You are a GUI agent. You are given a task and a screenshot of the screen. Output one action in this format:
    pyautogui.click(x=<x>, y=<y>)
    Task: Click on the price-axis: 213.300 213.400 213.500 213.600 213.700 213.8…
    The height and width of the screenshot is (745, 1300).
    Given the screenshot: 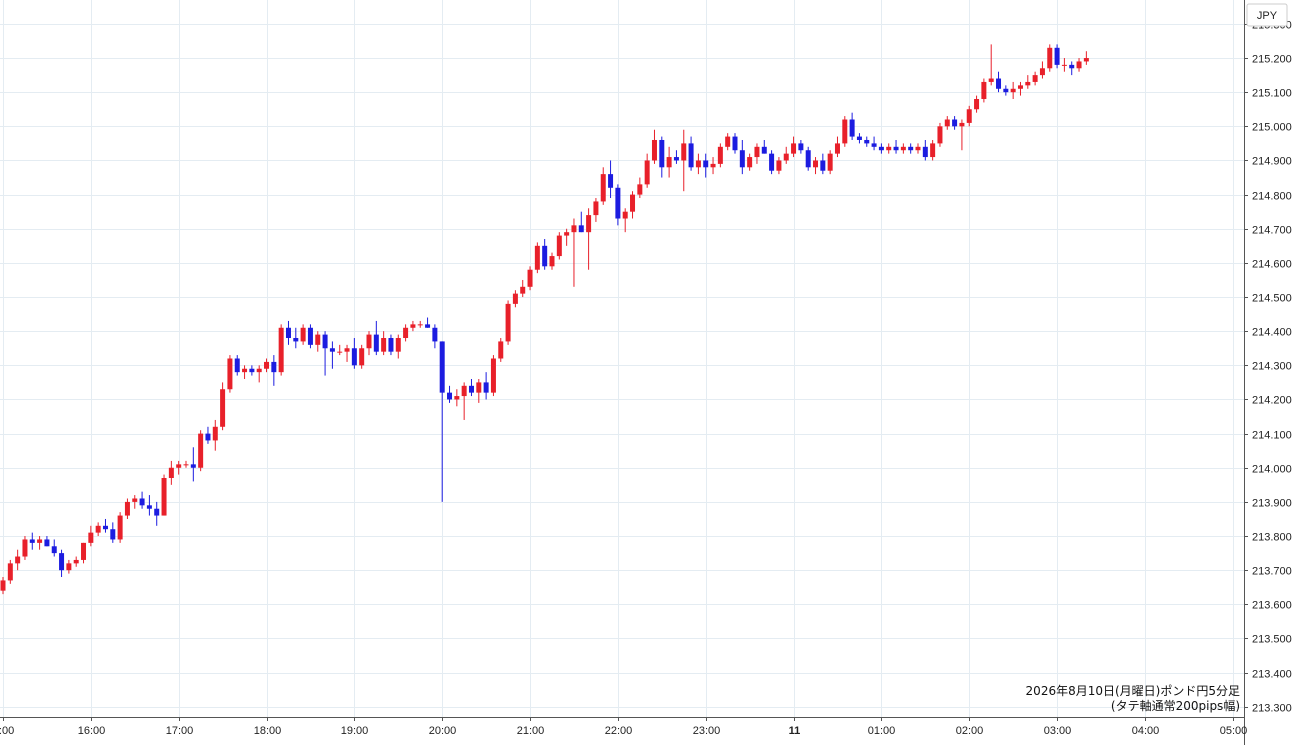 What is the action you would take?
    pyautogui.click(x=1268, y=367)
    